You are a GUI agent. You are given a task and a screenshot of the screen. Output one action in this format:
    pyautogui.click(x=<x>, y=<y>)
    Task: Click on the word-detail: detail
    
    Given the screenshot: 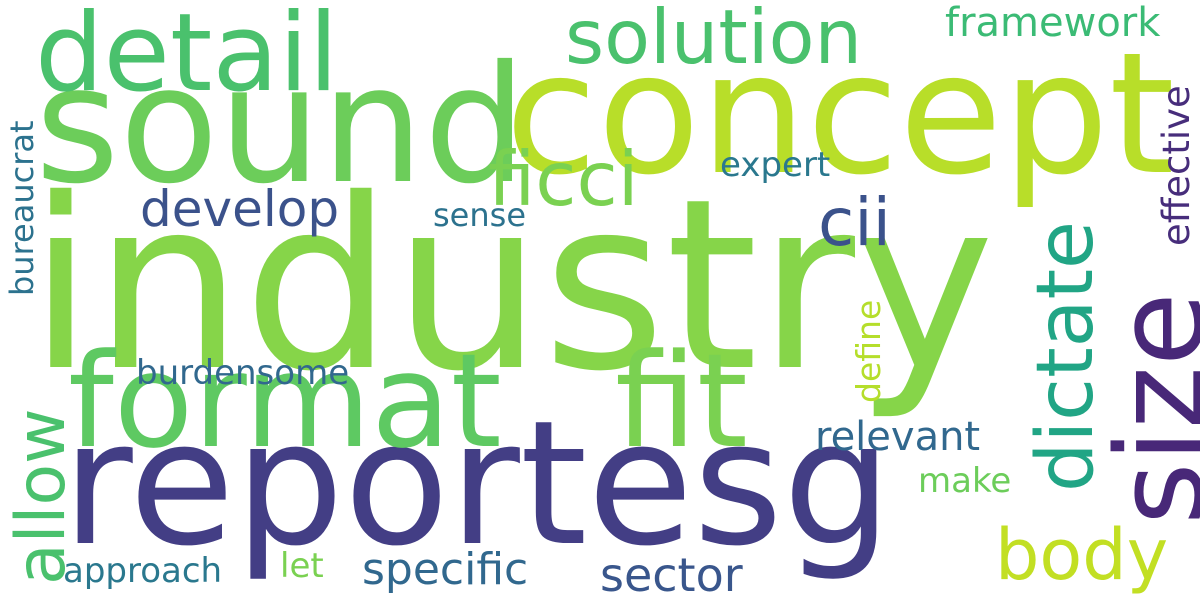 What is the action you would take?
    pyautogui.click(x=187, y=58)
    